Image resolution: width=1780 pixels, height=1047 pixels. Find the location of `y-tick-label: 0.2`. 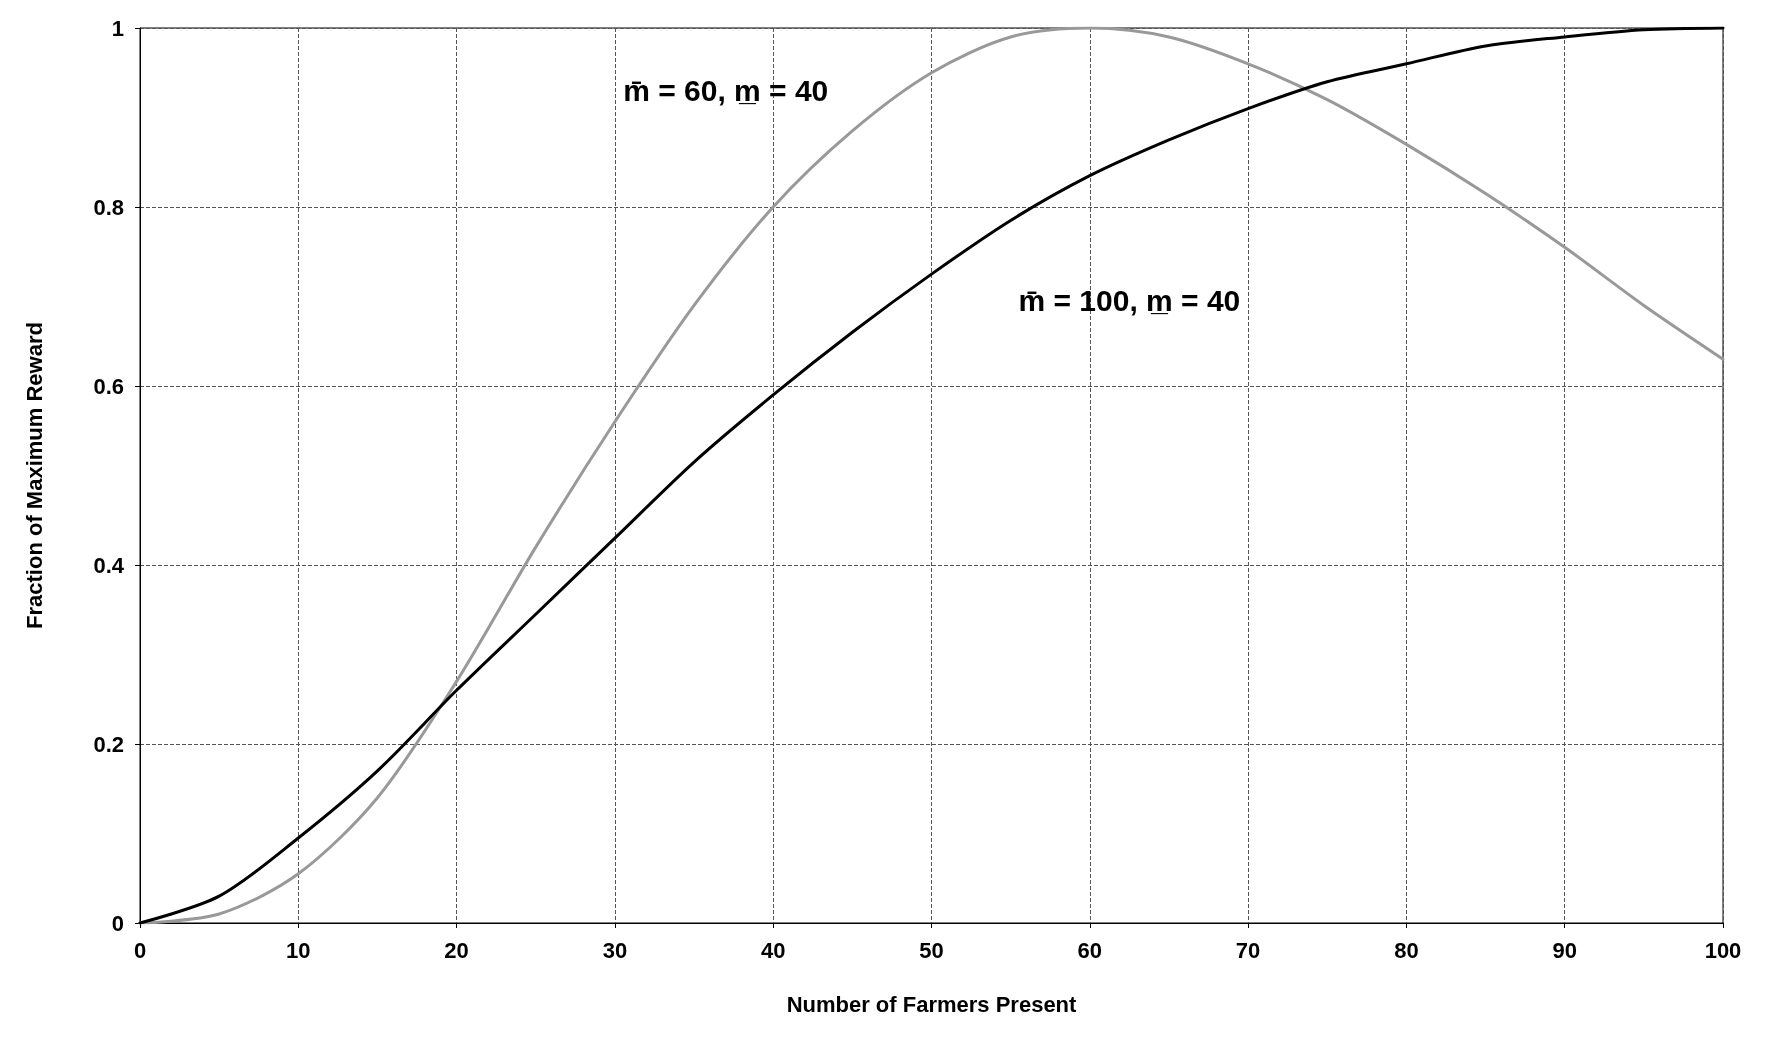

y-tick-label: 0.2 is located at coordinates (108, 744).